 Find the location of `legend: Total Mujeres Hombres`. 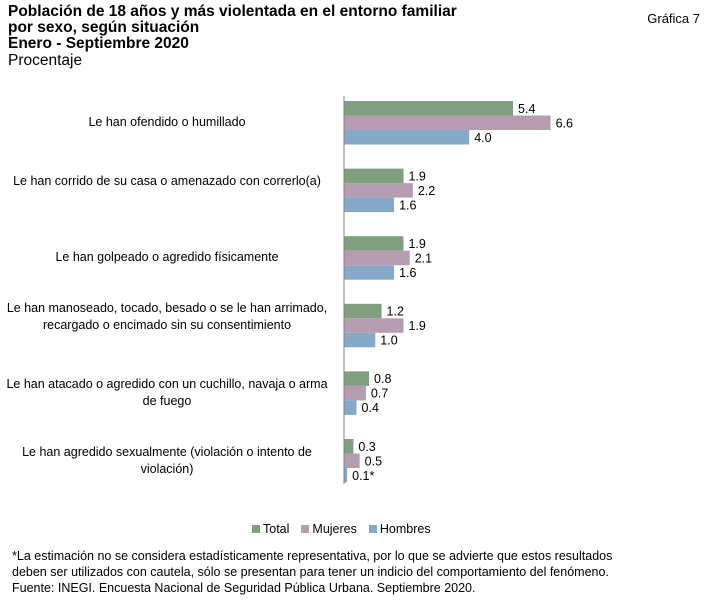

legend: Total Mujeres Hombres is located at coordinates (341, 529).